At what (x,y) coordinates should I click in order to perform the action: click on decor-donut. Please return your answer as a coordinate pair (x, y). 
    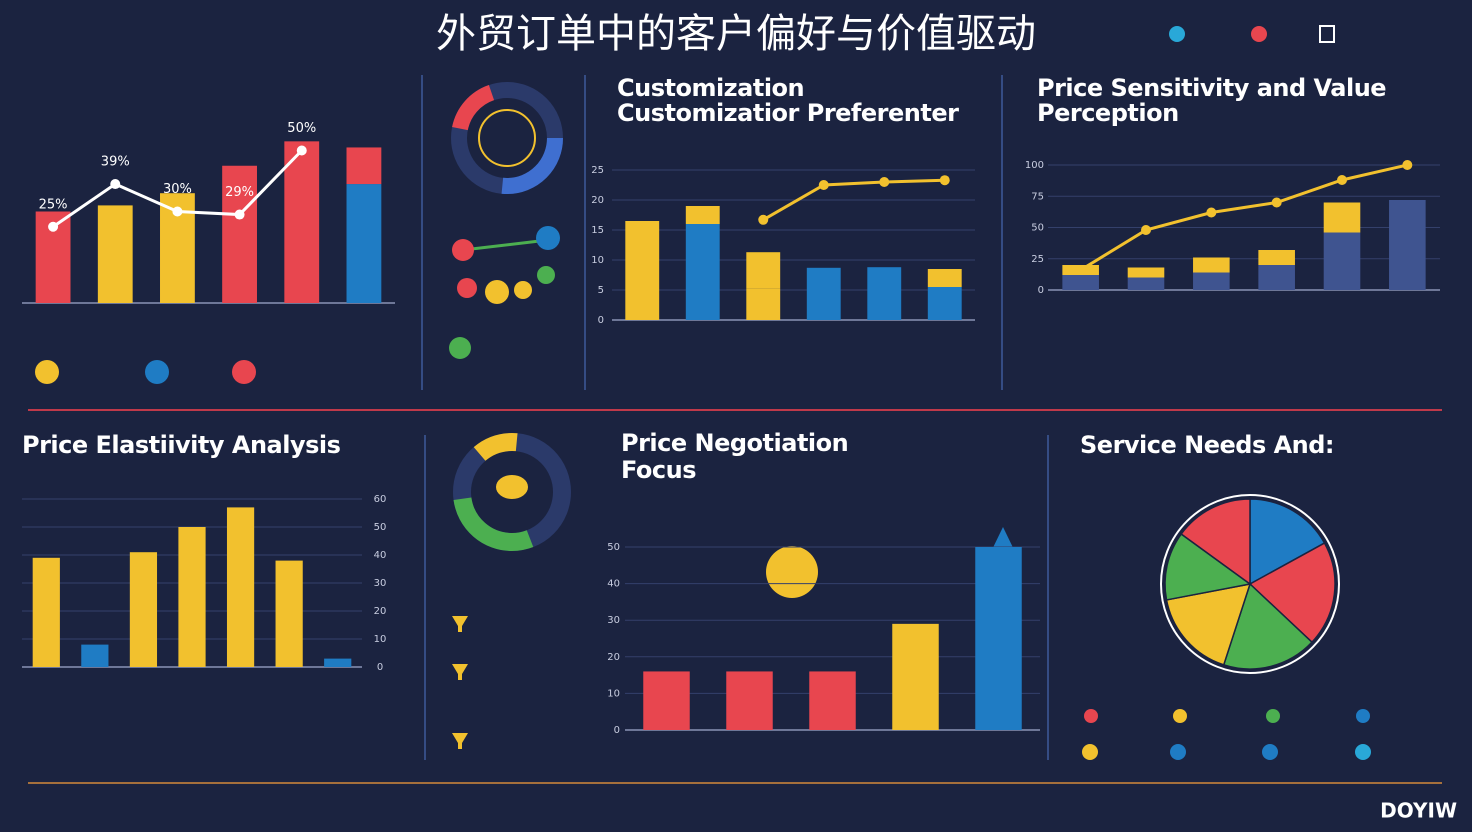
    Looking at the image, I should click on (512, 492).